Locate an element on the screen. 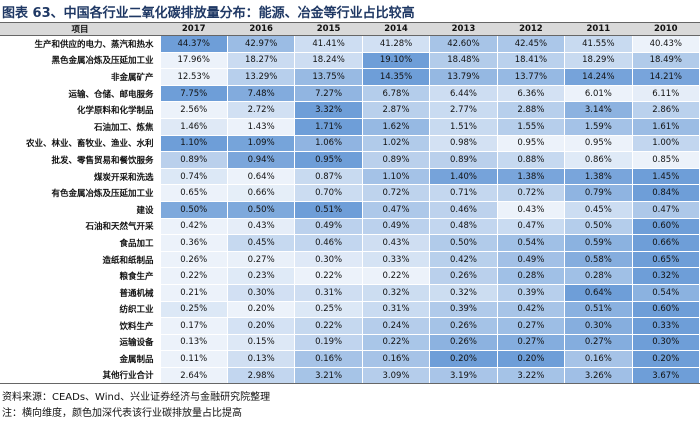  table-cell: 41.55% is located at coordinates (598, 44).